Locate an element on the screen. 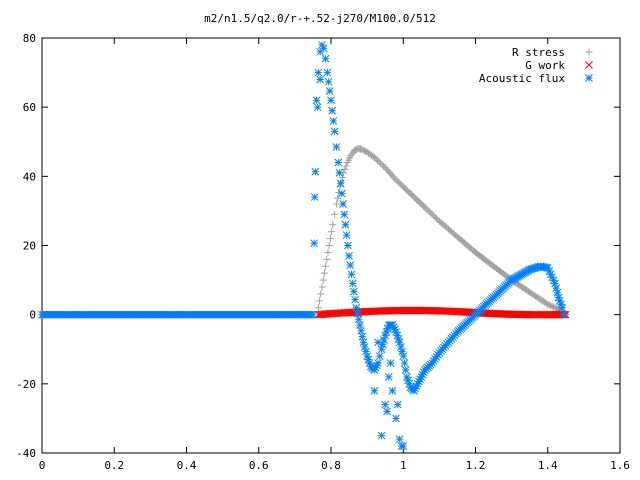  x-tick-label: 0.8 is located at coordinates (331, 465).